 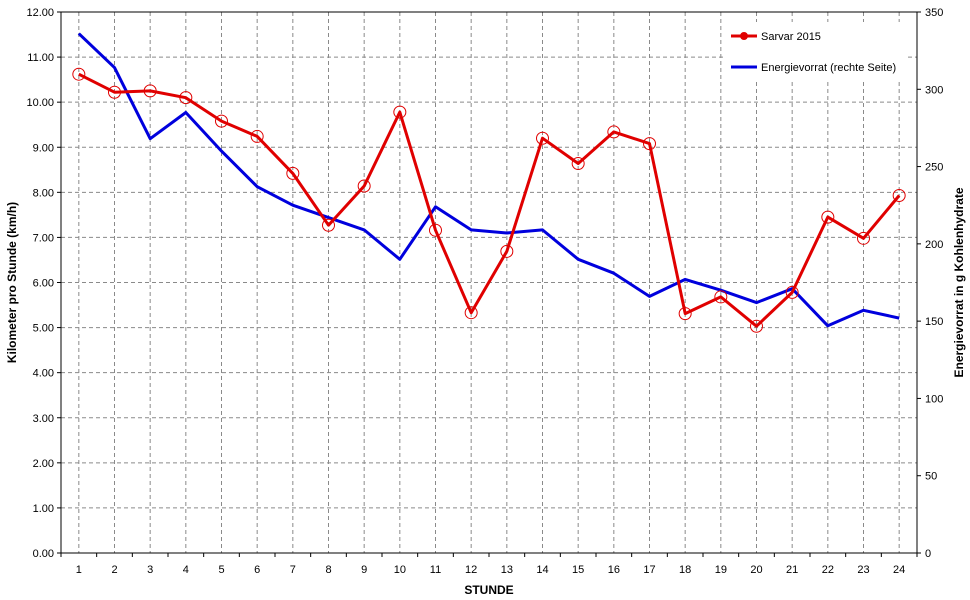 I want to click on right-axis: 0 50 100 150 200 250 300 350, so click(x=930, y=283).